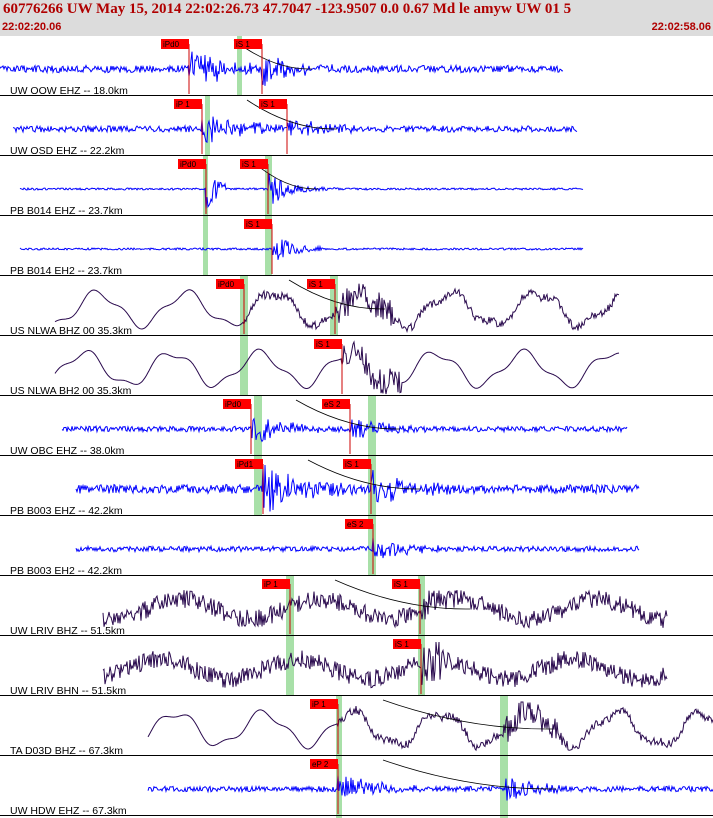 The width and height of the screenshot is (713, 818). Describe the element at coordinates (66, 211) in the screenshot. I see `trace-station-label: PB B014 EHZ -- 23.7km` at that location.